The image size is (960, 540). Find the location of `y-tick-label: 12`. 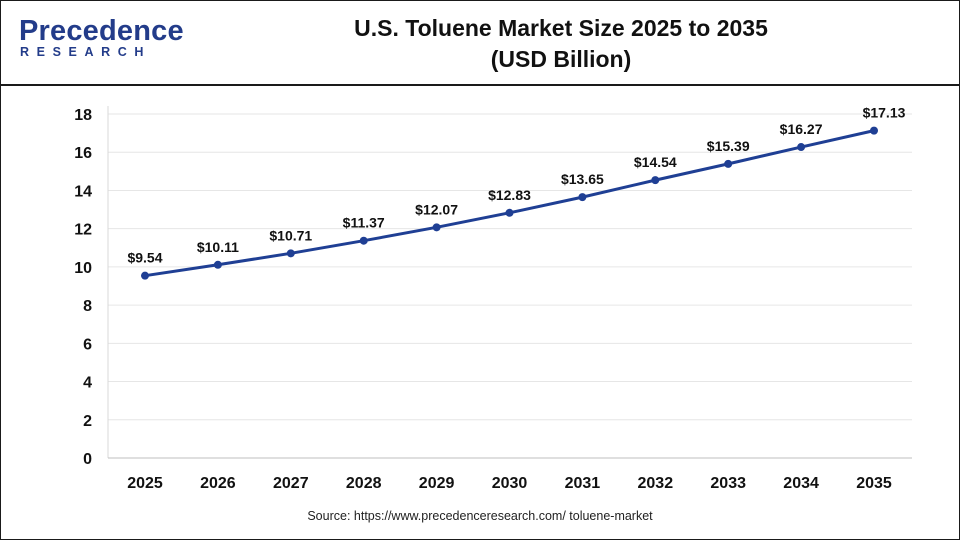

y-tick-label: 12 is located at coordinates (83, 230).